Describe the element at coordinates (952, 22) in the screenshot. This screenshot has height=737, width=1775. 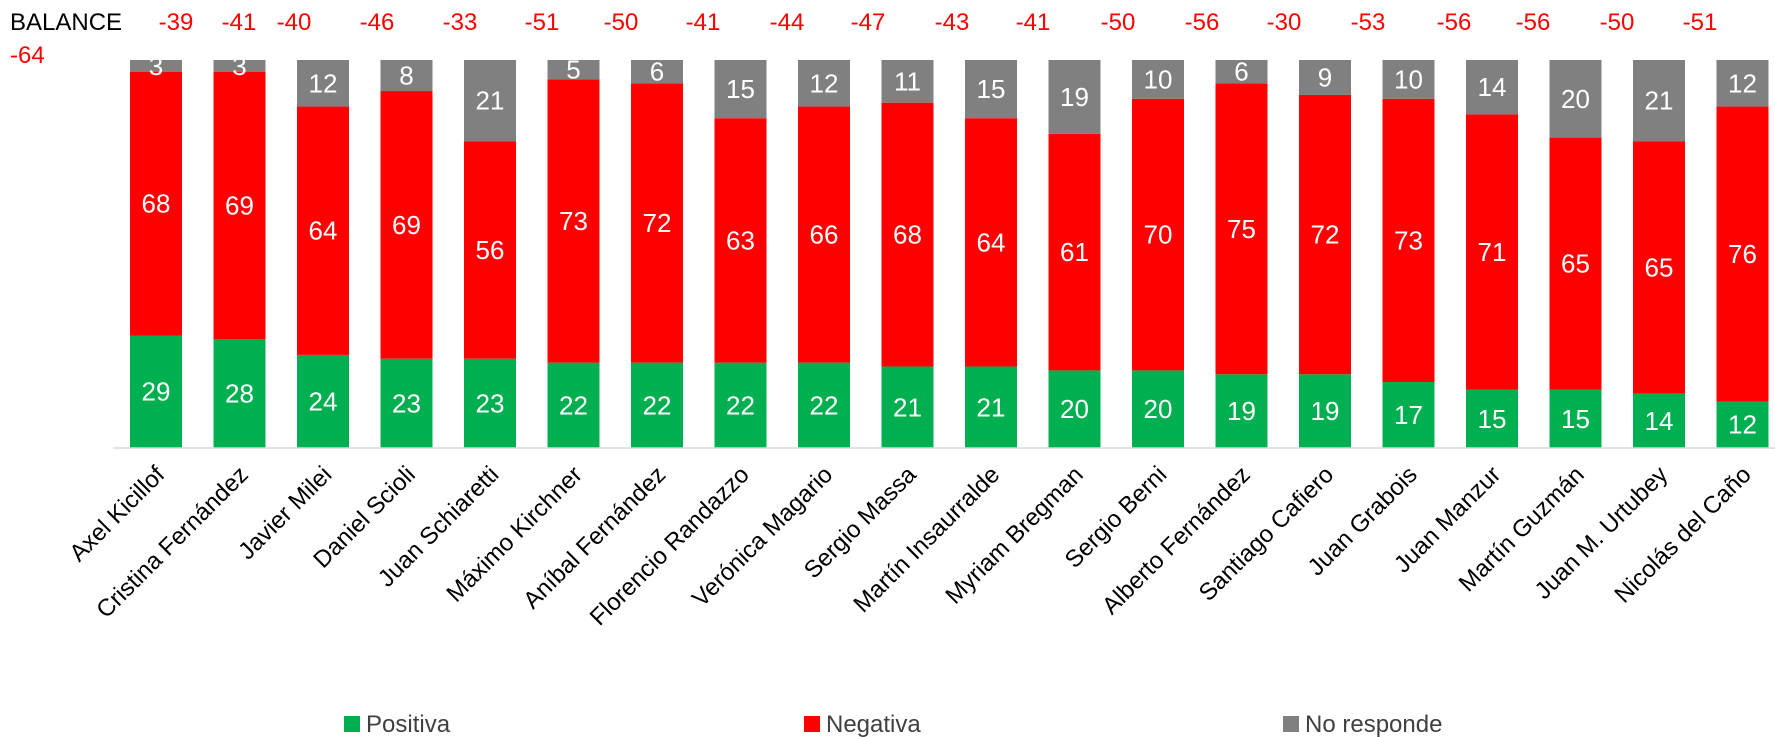
I see `balance-value: -43` at that location.